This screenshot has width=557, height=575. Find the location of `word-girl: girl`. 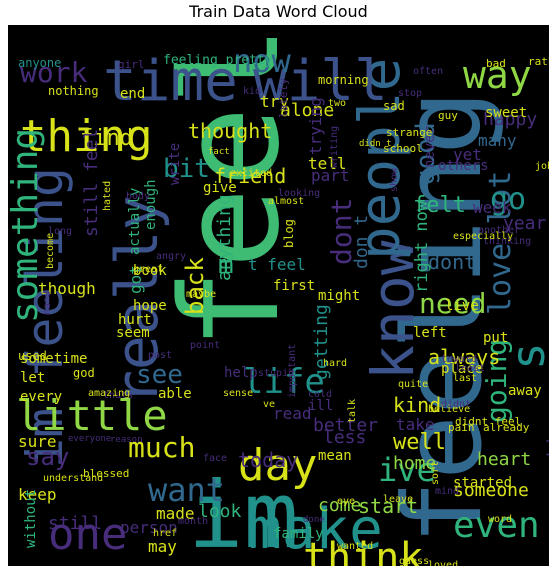

word-girl: girl is located at coordinates (131, 64).